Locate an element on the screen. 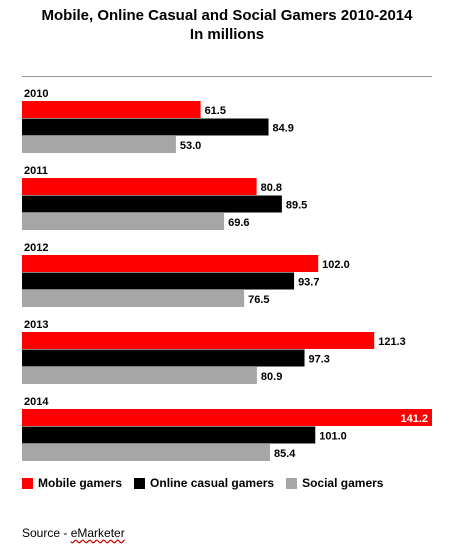  year-label-2012: 2012 is located at coordinates (36, 248).